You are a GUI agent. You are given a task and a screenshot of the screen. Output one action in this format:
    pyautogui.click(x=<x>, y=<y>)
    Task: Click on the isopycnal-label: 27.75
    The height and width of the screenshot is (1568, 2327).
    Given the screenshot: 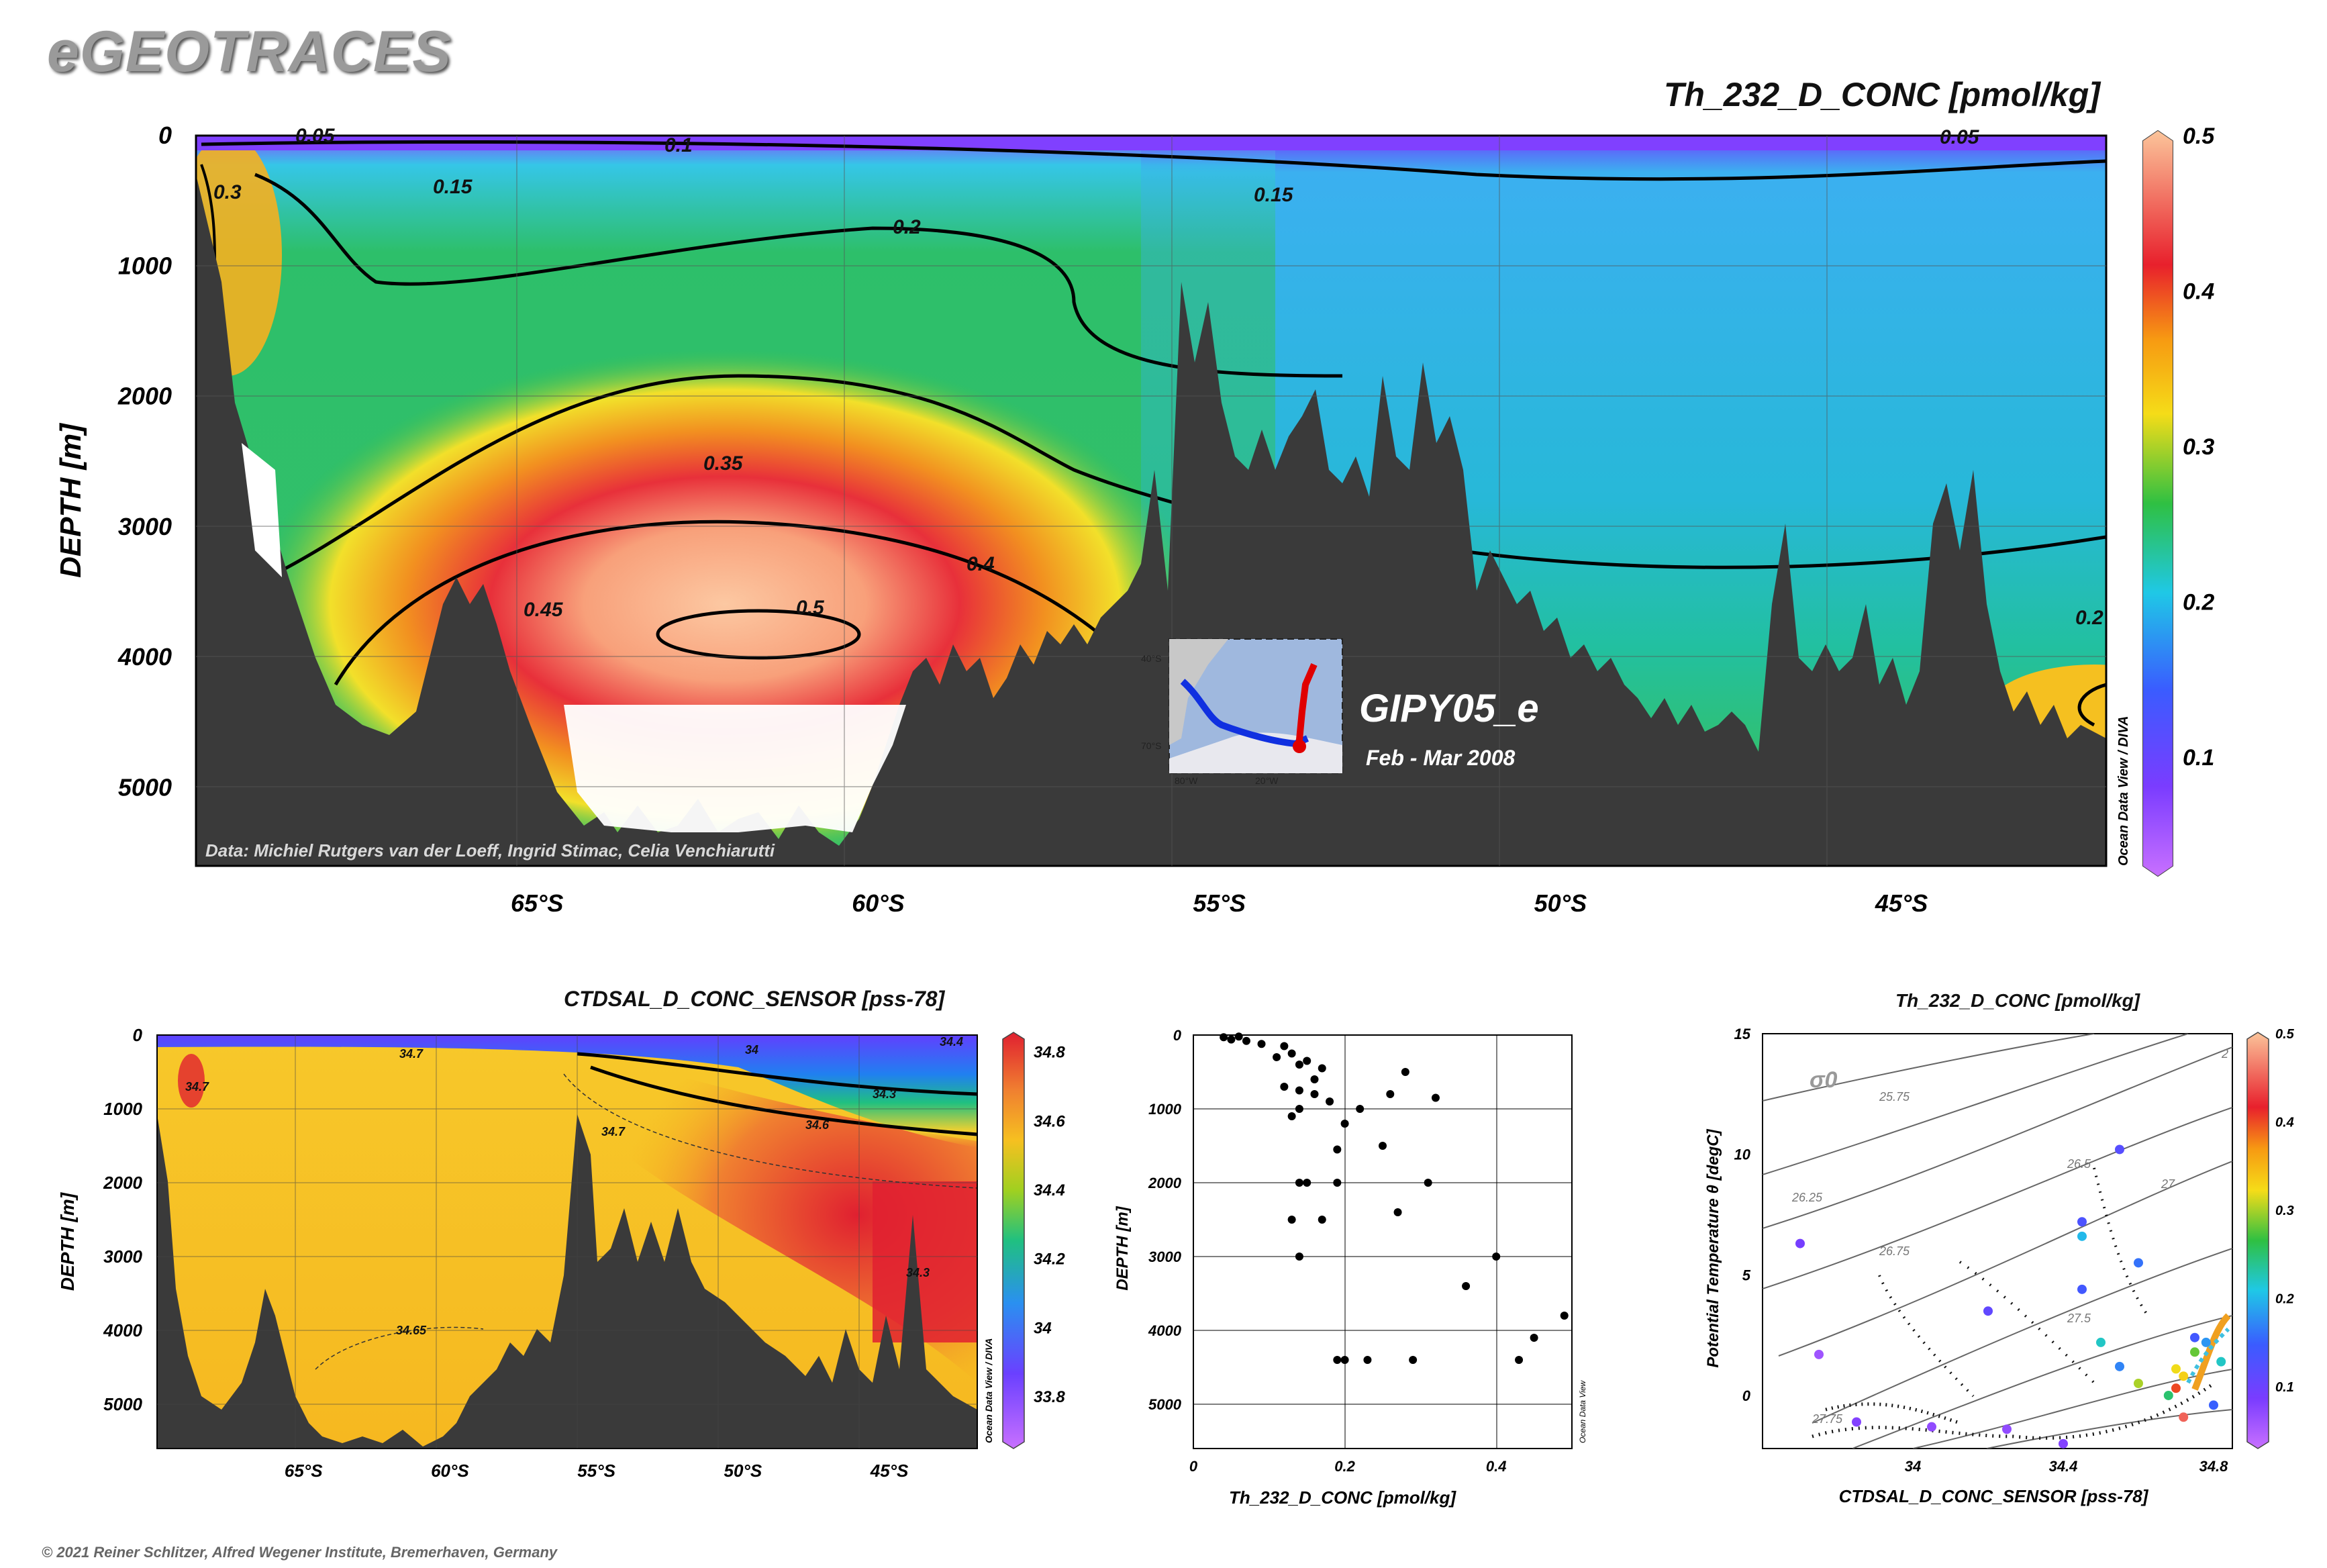 What is the action you would take?
    pyautogui.click(x=1827, y=1419)
    